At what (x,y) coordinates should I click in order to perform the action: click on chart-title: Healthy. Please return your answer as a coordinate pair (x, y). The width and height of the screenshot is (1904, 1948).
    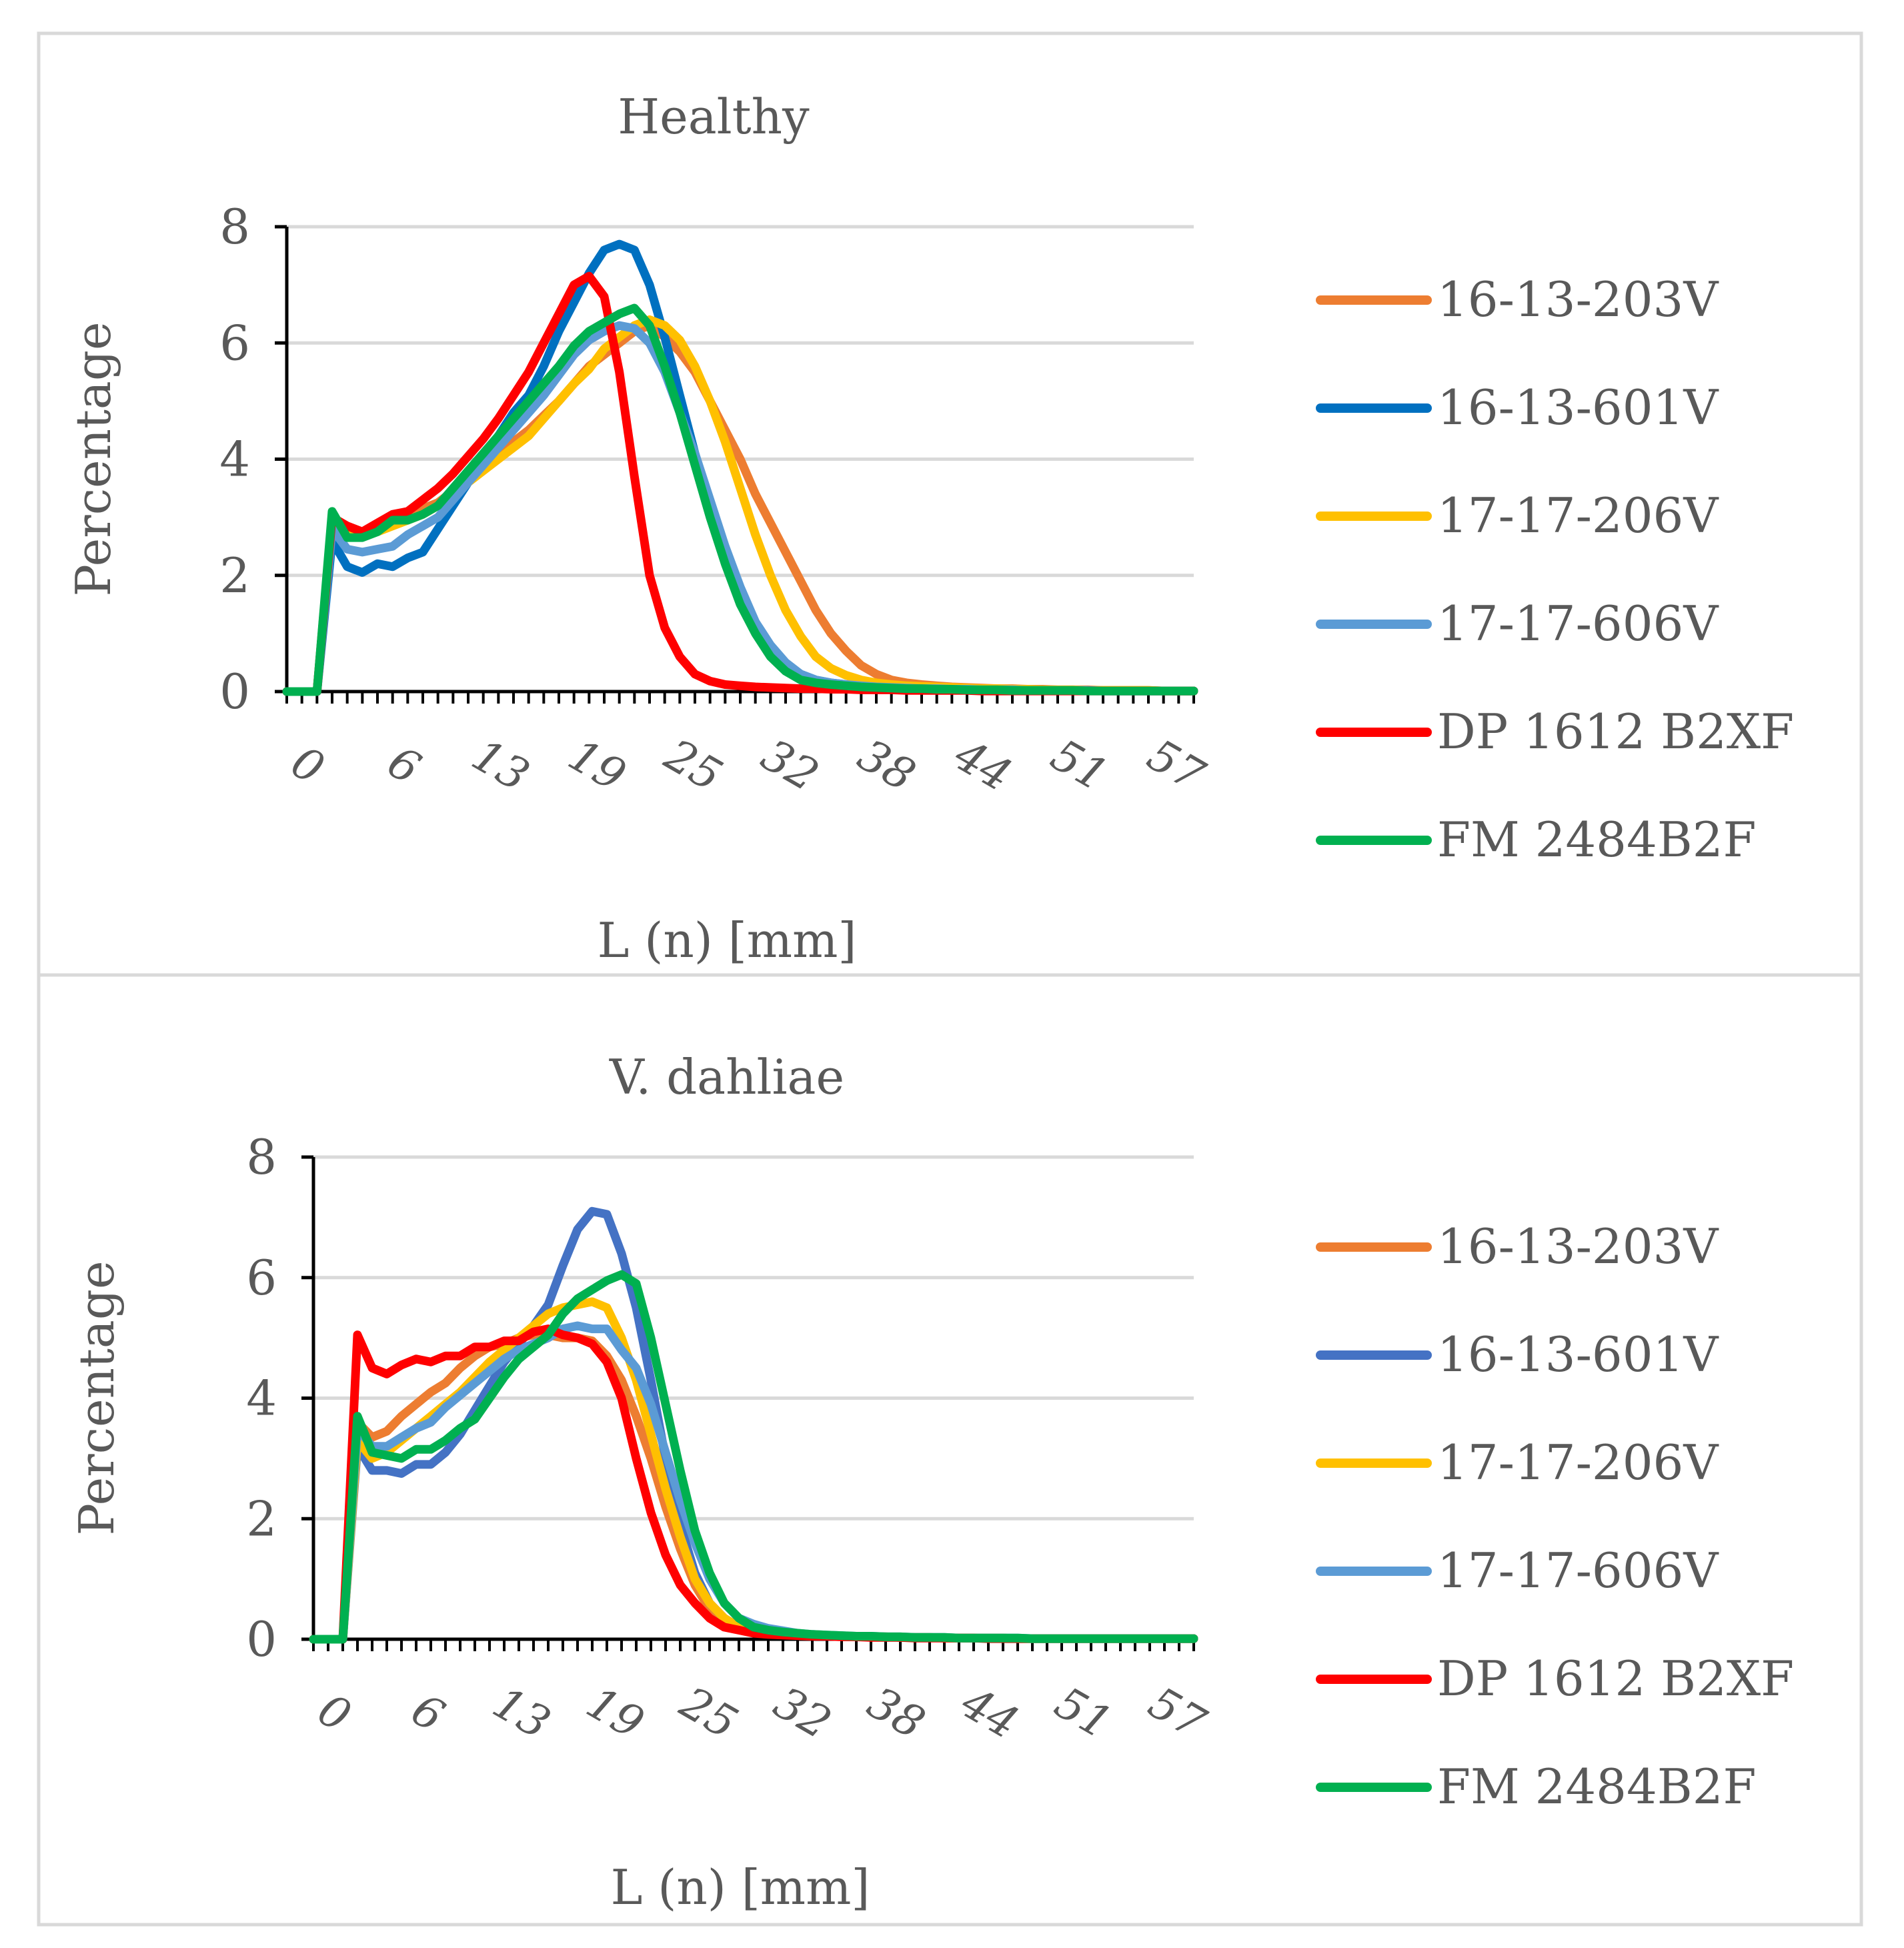
    Looking at the image, I should click on (714, 117).